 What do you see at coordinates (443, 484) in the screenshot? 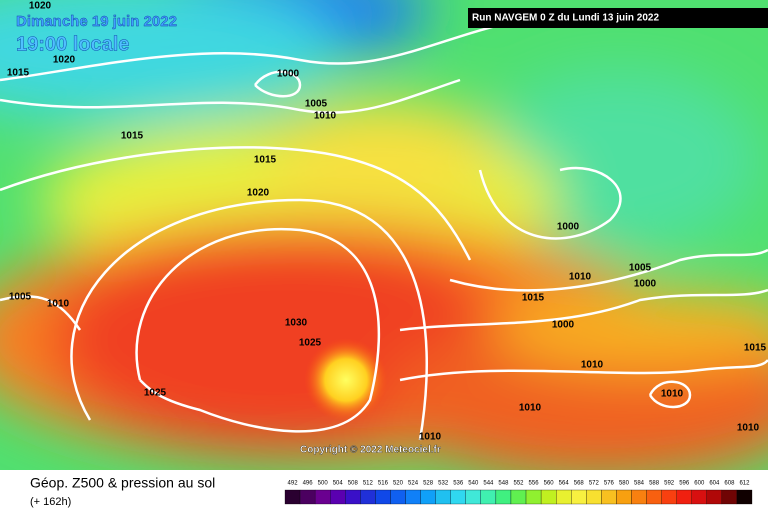
I see `scale-label: 532` at bounding box center [443, 484].